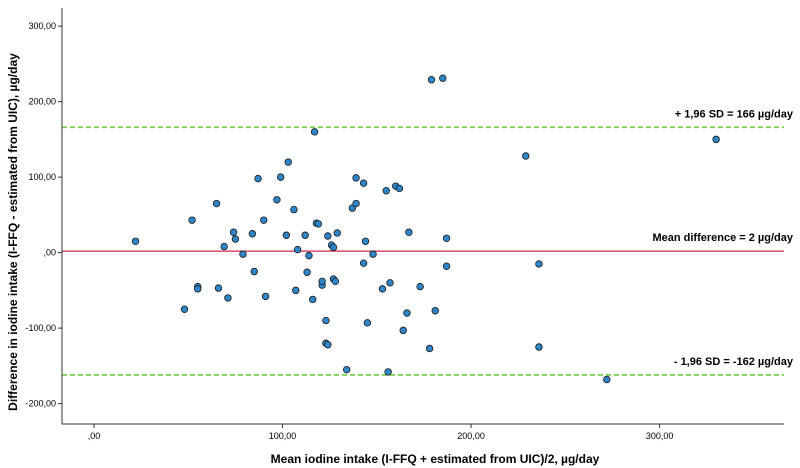  What do you see at coordinates (94, 436) in the screenshot?
I see `x-tick-label: ,00` at bounding box center [94, 436].